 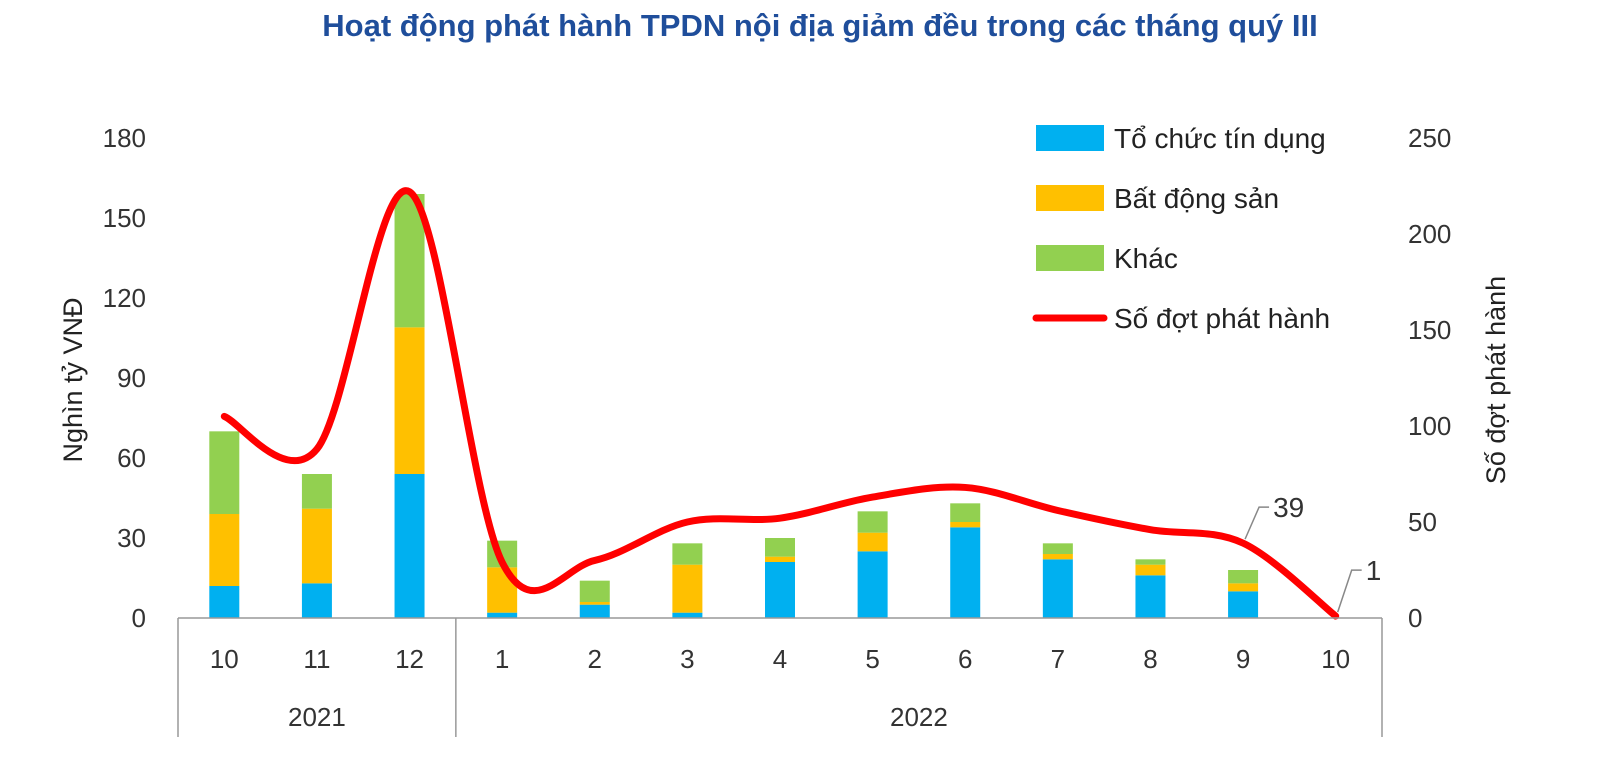 What do you see at coordinates (1058, 659) in the screenshot?
I see `x-tick-label: 7` at bounding box center [1058, 659].